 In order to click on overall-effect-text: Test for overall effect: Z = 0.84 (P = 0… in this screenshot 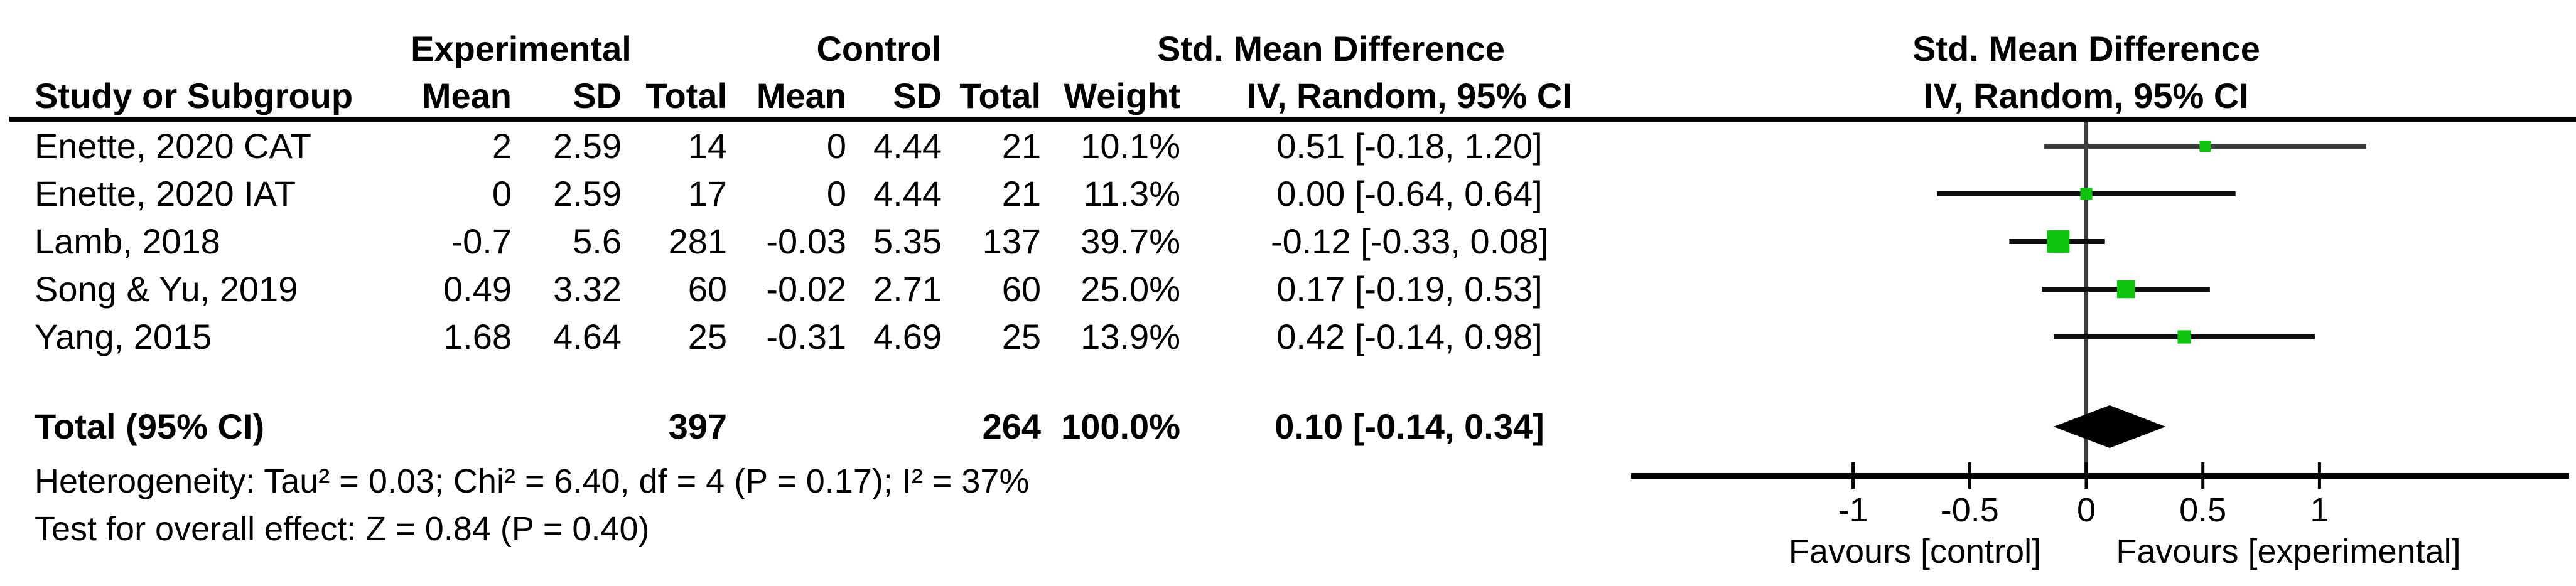, I will do `click(343, 529)`.